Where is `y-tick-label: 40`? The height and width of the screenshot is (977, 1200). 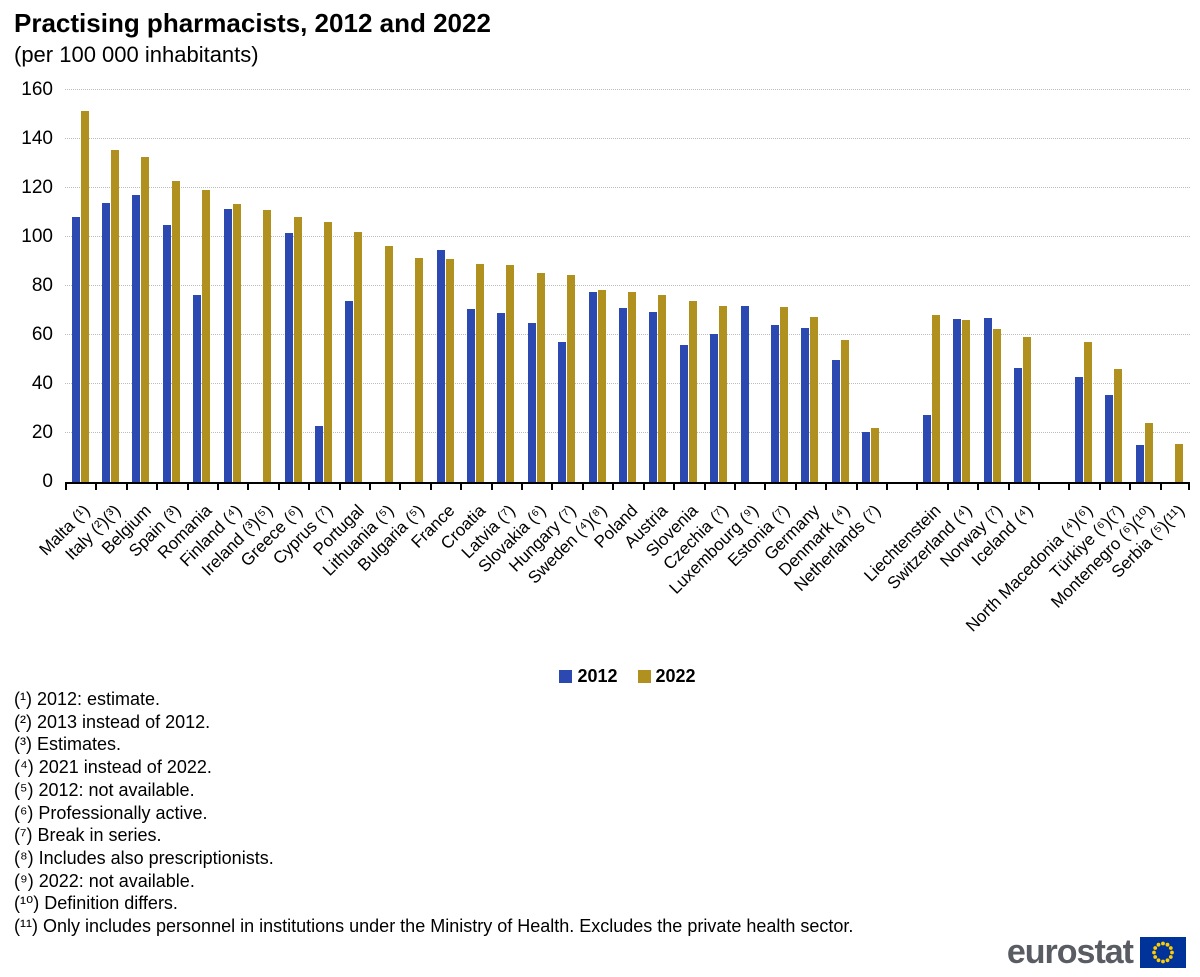
y-tick-label: 40 is located at coordinates (42, 383).